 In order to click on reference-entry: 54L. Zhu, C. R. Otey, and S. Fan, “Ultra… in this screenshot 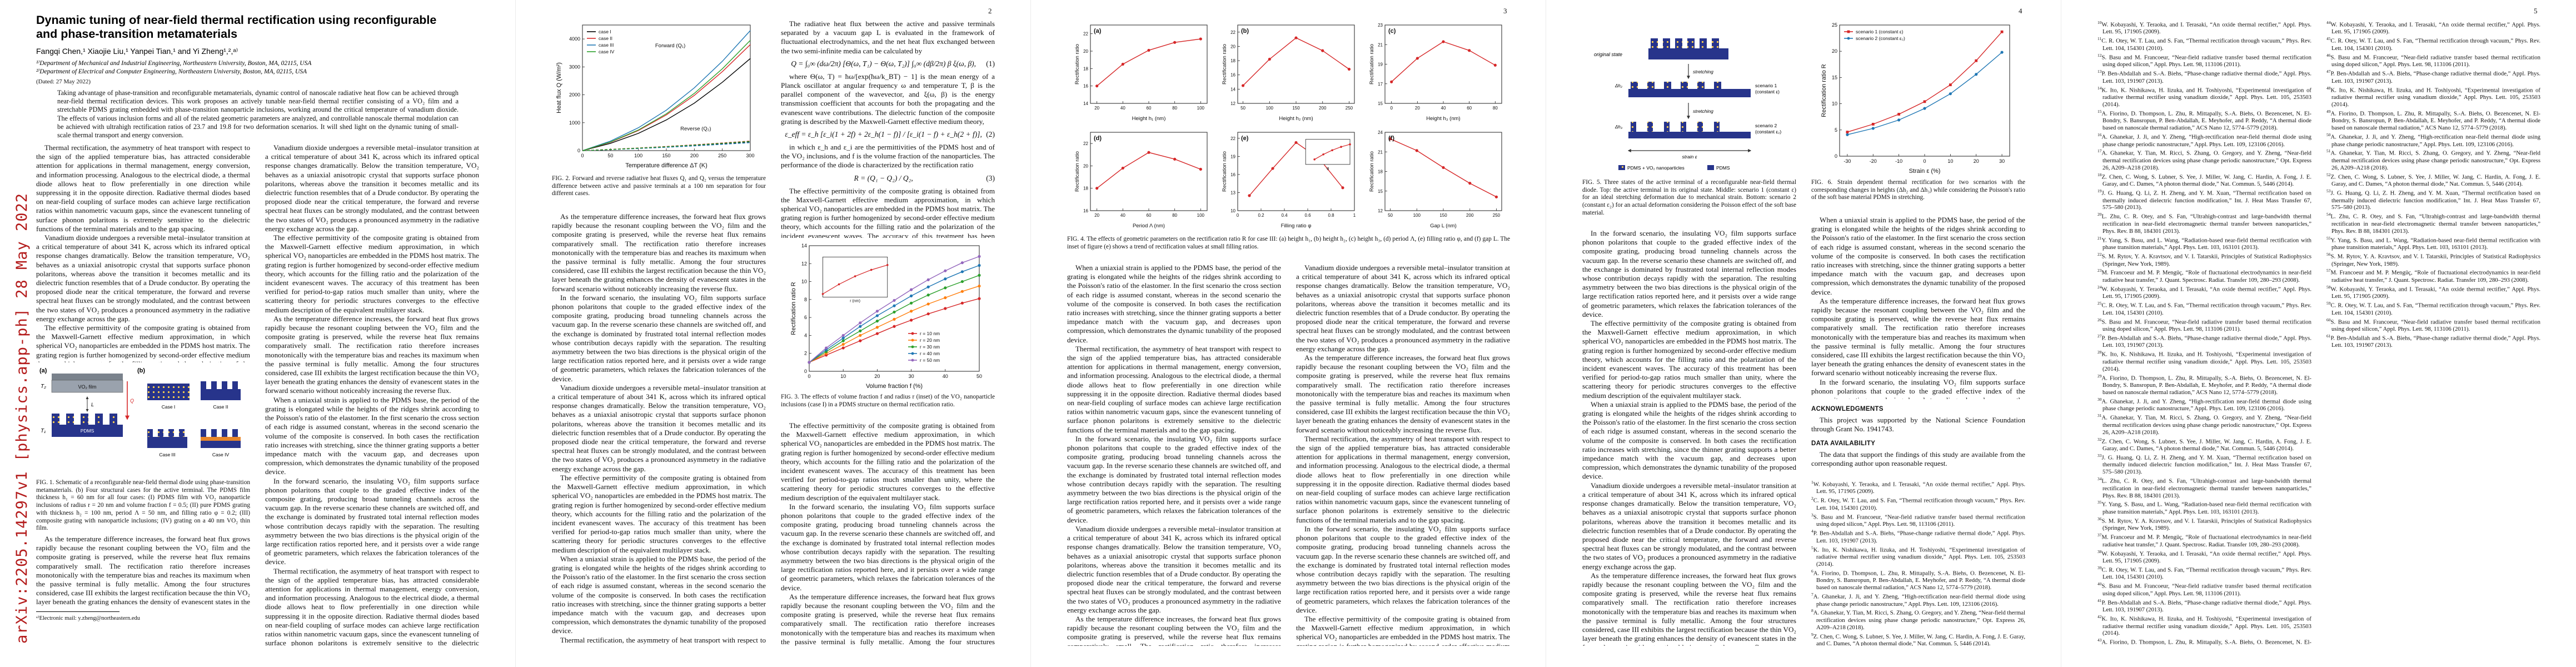, I will do `click(2433, 223)`.